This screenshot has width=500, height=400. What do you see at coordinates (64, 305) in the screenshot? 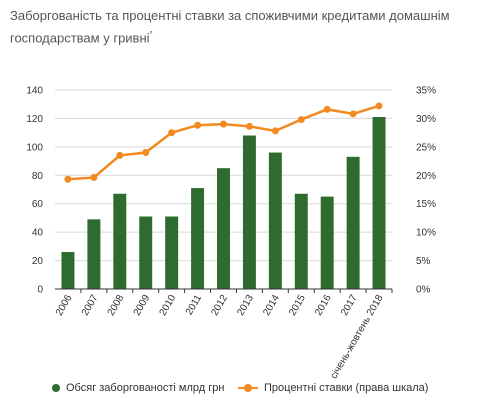
I see `x-tick-label: 2006` at bounding box center [64, 305].